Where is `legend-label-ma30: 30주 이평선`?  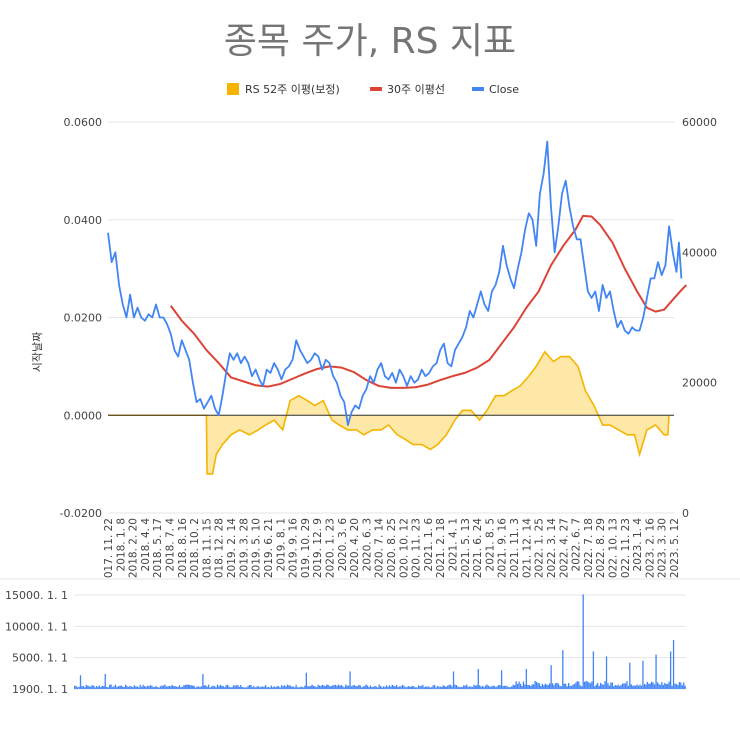
legend-label-ma30: 30주 이평선 is located at coordinates (416, 89).